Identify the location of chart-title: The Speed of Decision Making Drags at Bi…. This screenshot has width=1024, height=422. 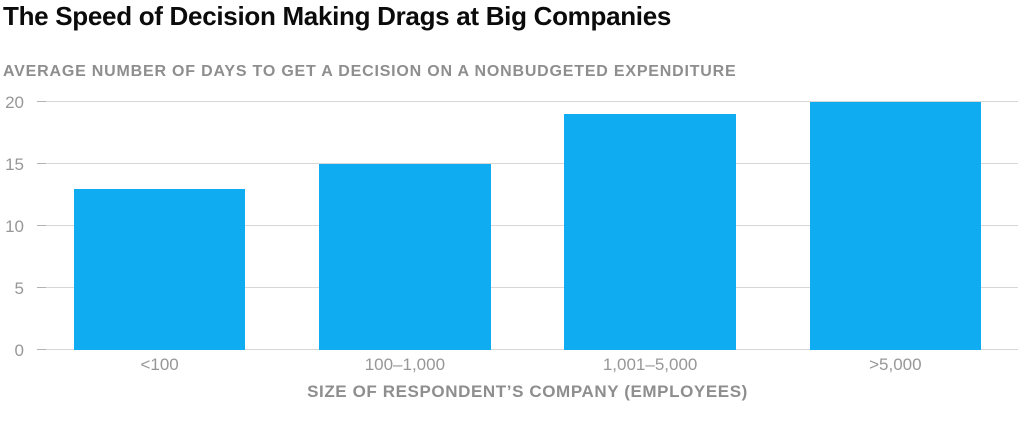
(337, 16).